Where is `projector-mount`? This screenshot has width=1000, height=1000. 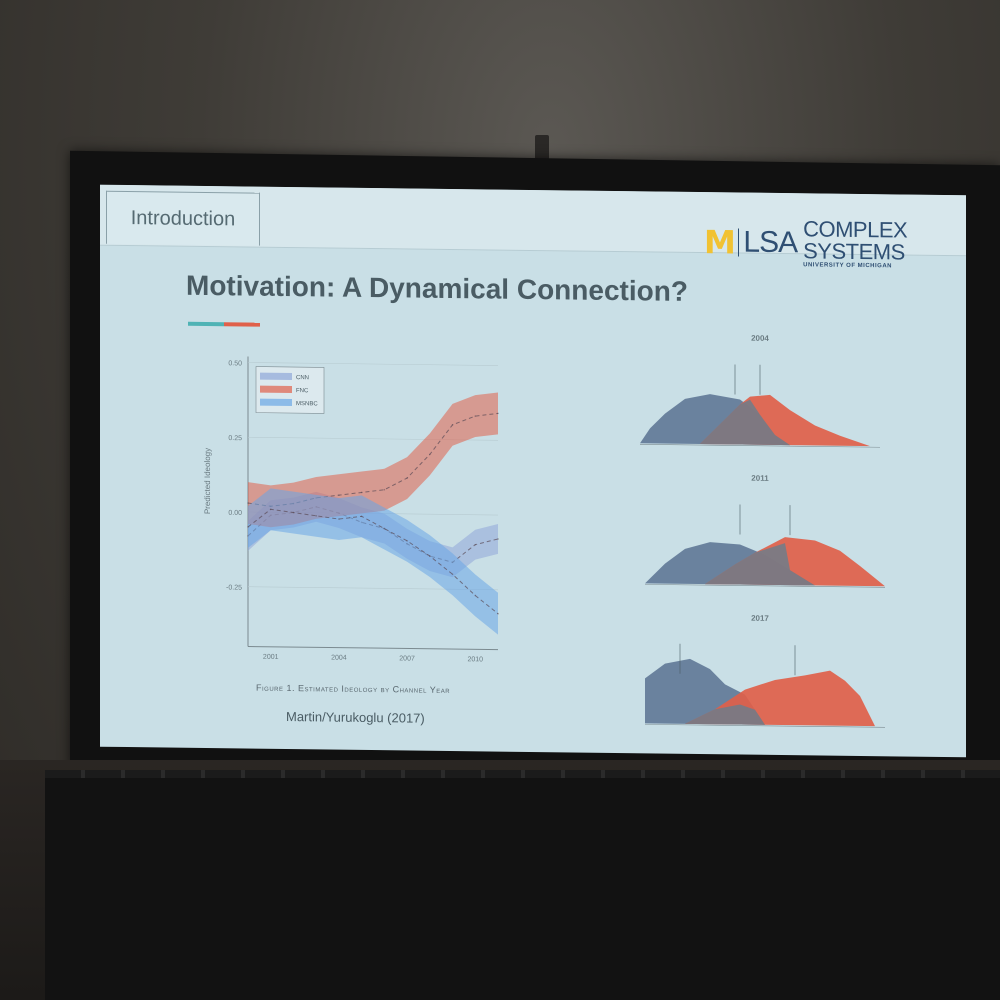
projector-mount is located at coordinates (542, 148).